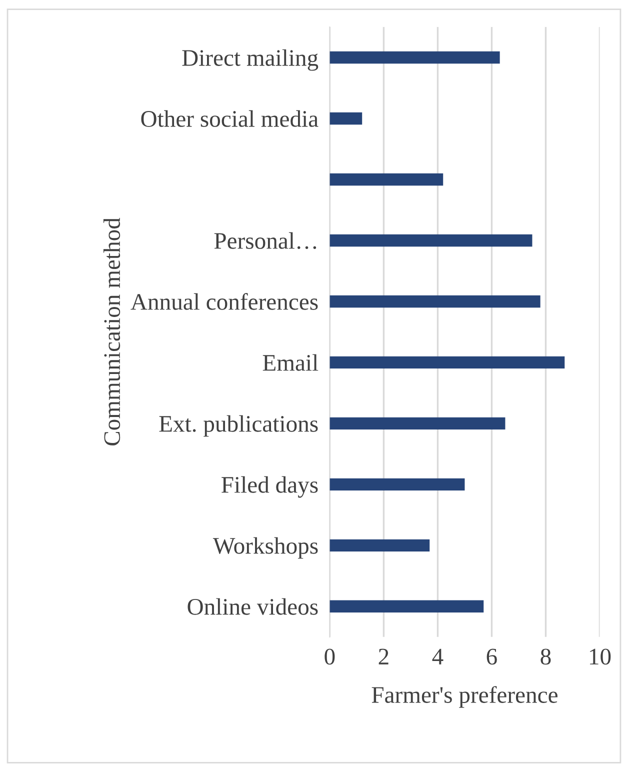  Describe the element at coordinates (465, 697) in the screenshot. I see `x-axis-title: Farmer's preference` at that location.